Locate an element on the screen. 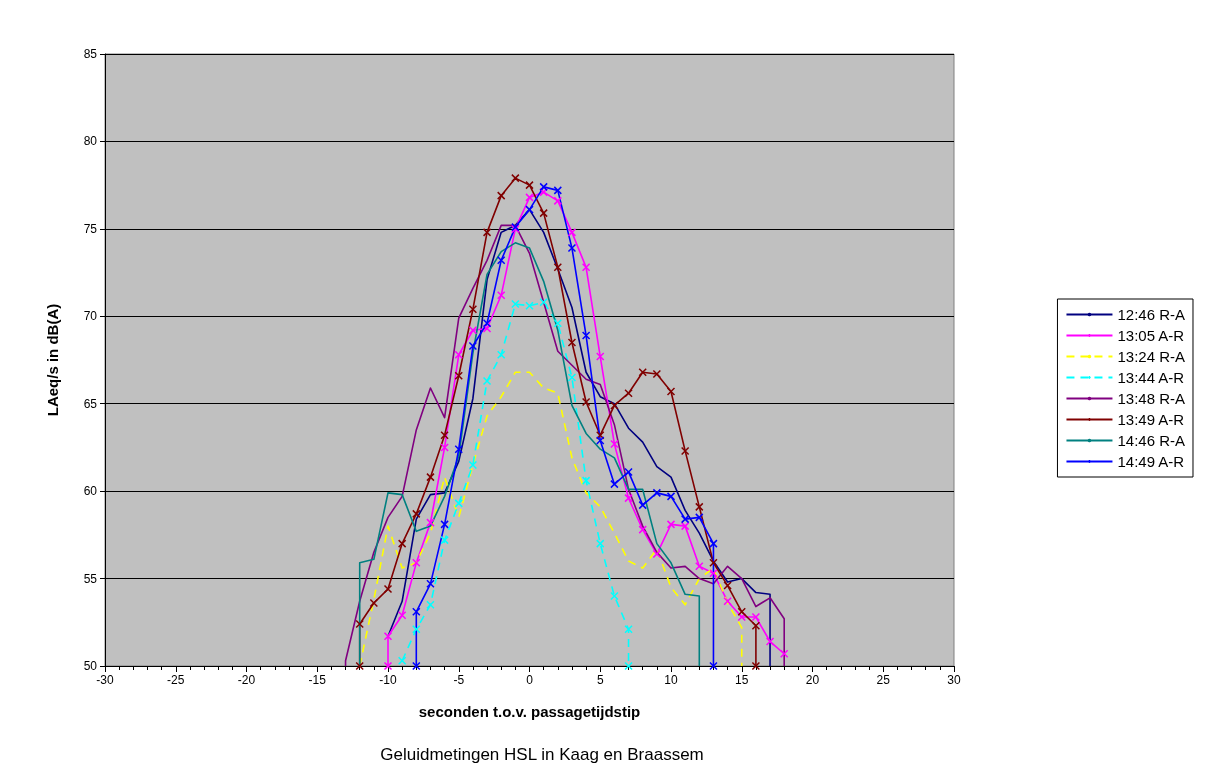 The image size is (1209, 776). x-tick-label: -25 is located at coordinates (176, 680).